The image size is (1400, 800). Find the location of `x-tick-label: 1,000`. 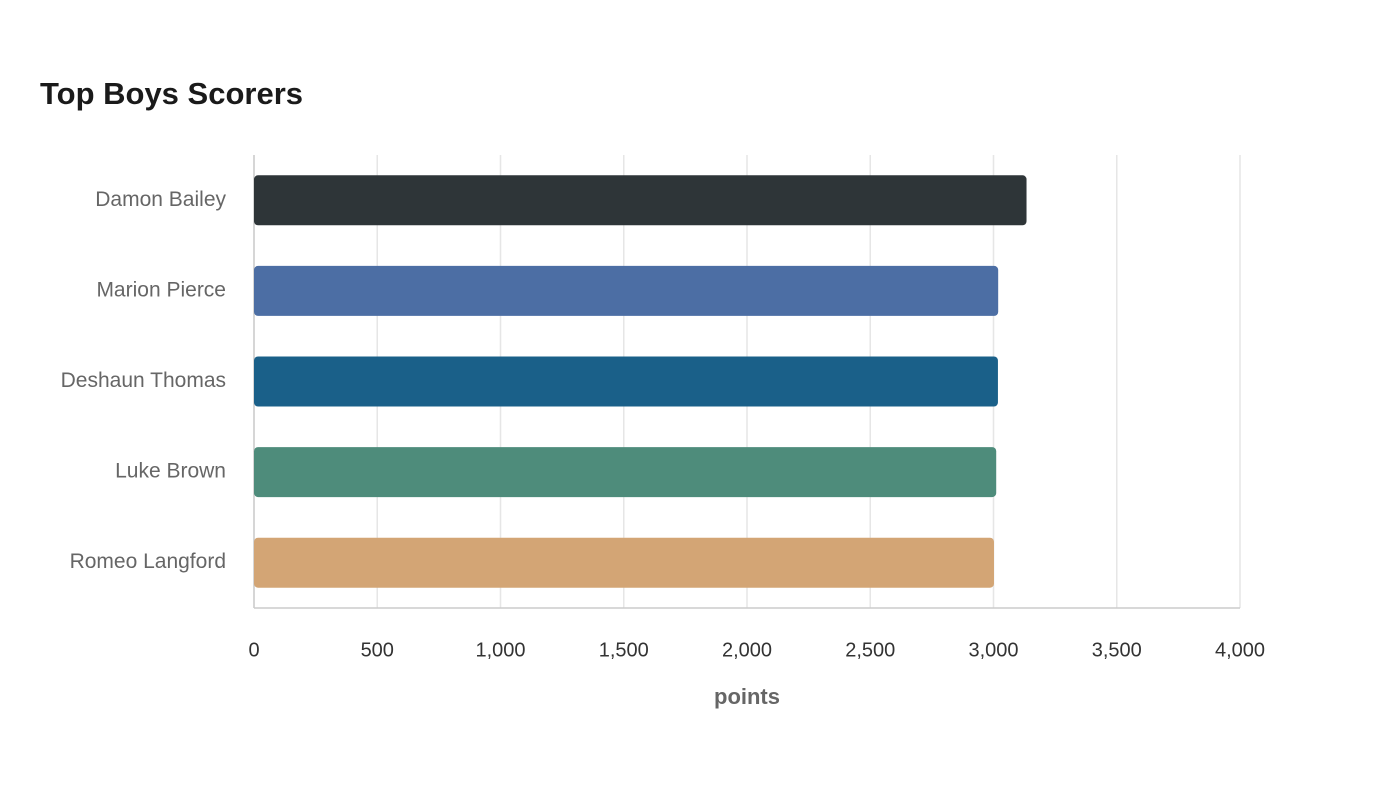

x-tick-label: 1,000 is located at coordinates (500, 650).